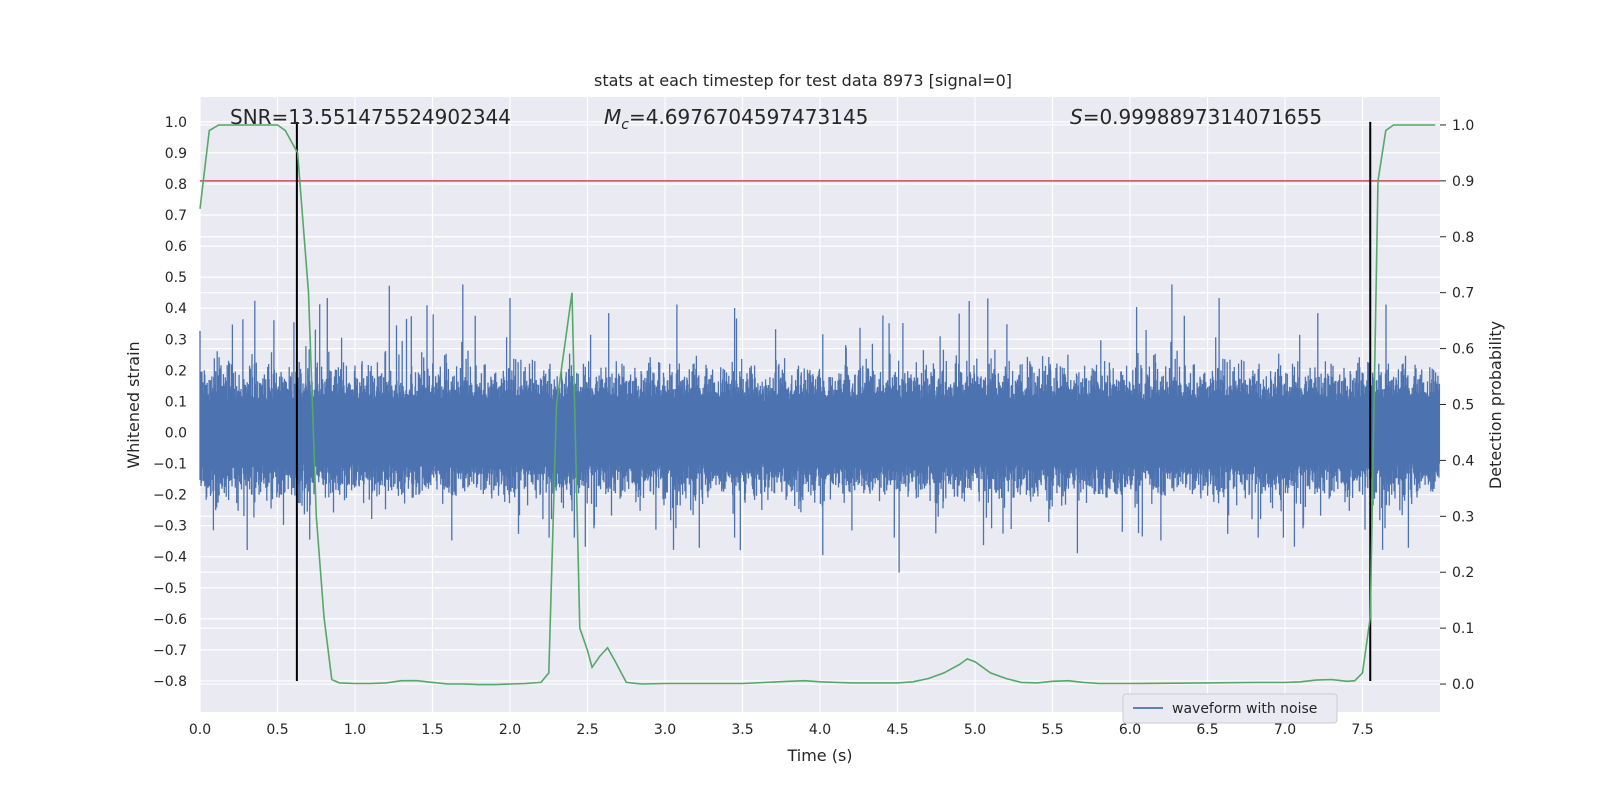 The height and width of the screenshot is (800, 1600). I want to click on x-tick-label: 6.0, so click(1130, 730).